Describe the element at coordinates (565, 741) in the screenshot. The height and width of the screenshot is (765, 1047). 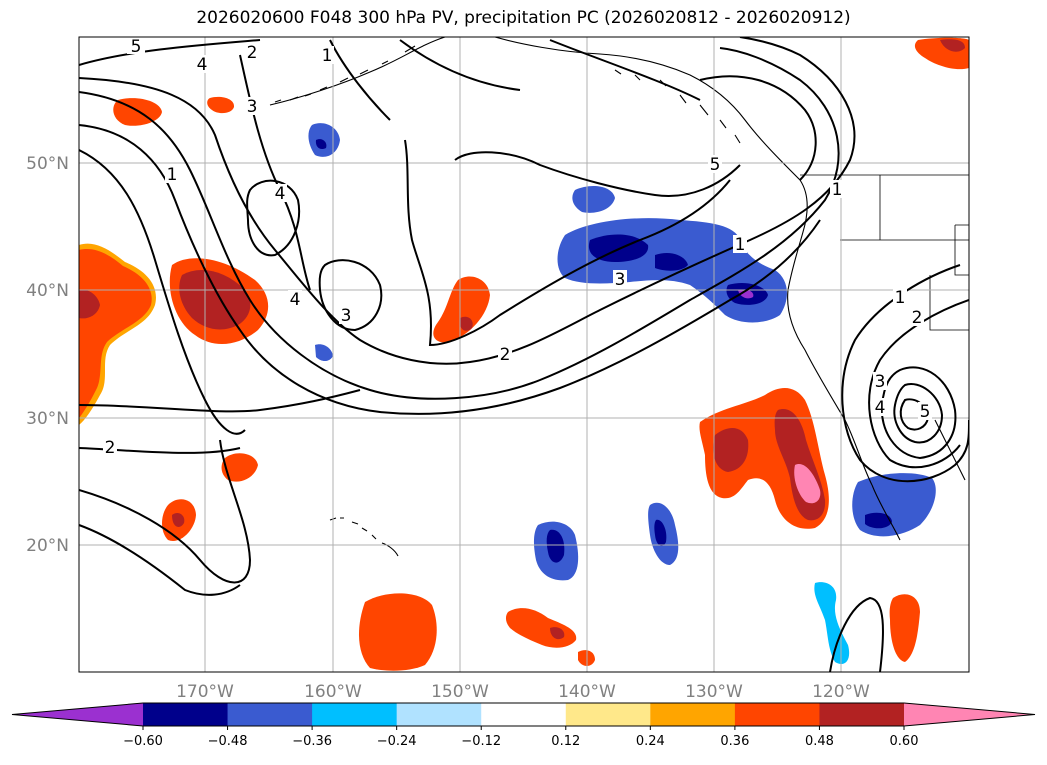
I see `colorbar-tick-label: 0.12` at that location.